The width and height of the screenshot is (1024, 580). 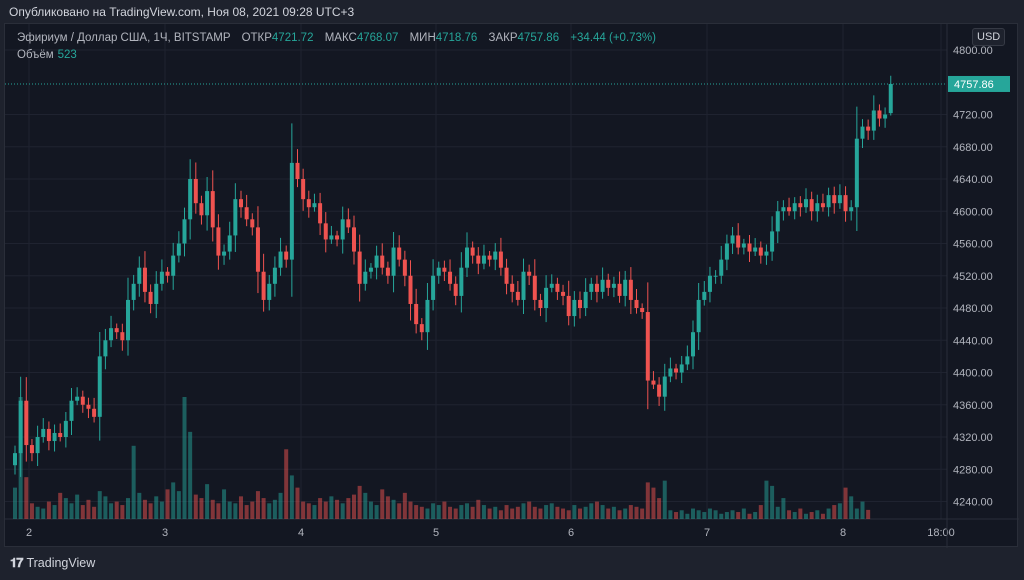 What do you see at coordinates (165, 533) in the screenshot?
I see `time-tick-label: 3` at bounding box center [165, 533].